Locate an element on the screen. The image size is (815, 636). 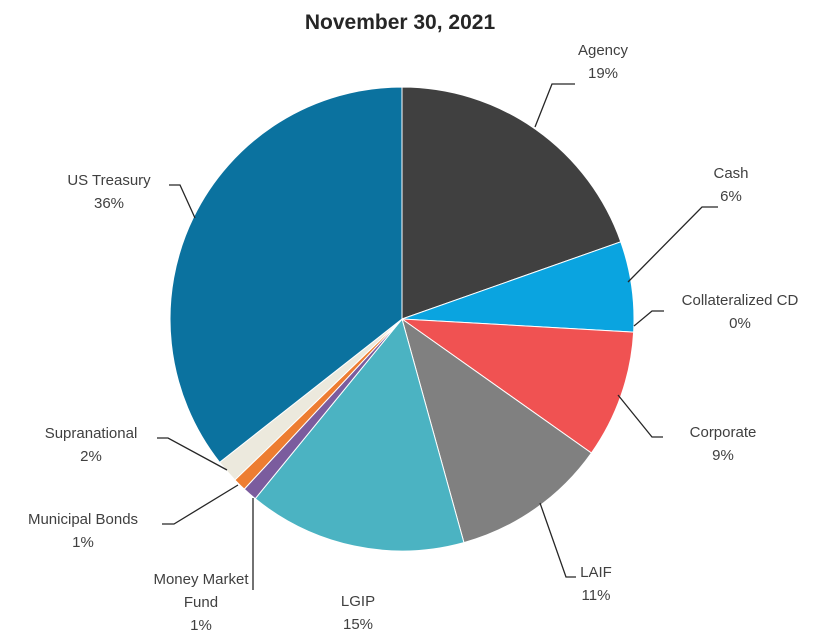
category-label-agency: Agency is located at coordinates (603, 50).